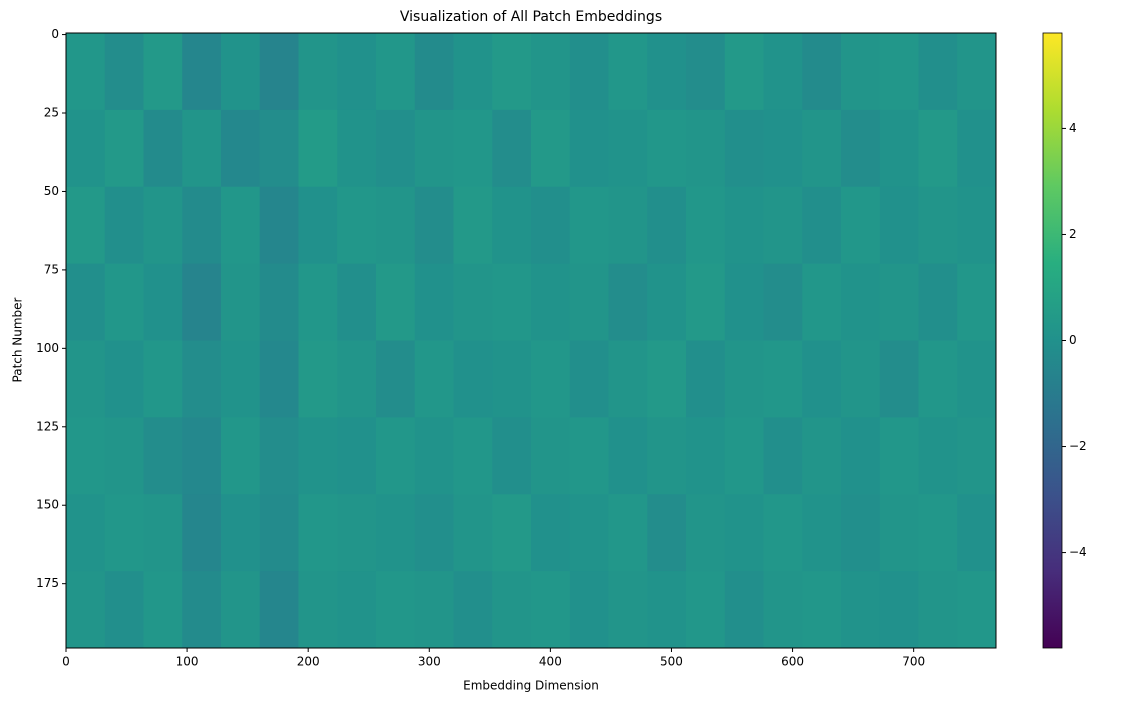  Describe the element at coordinates (47, 505) in the screenshot. I see `y-tick-label: 150` at that location.